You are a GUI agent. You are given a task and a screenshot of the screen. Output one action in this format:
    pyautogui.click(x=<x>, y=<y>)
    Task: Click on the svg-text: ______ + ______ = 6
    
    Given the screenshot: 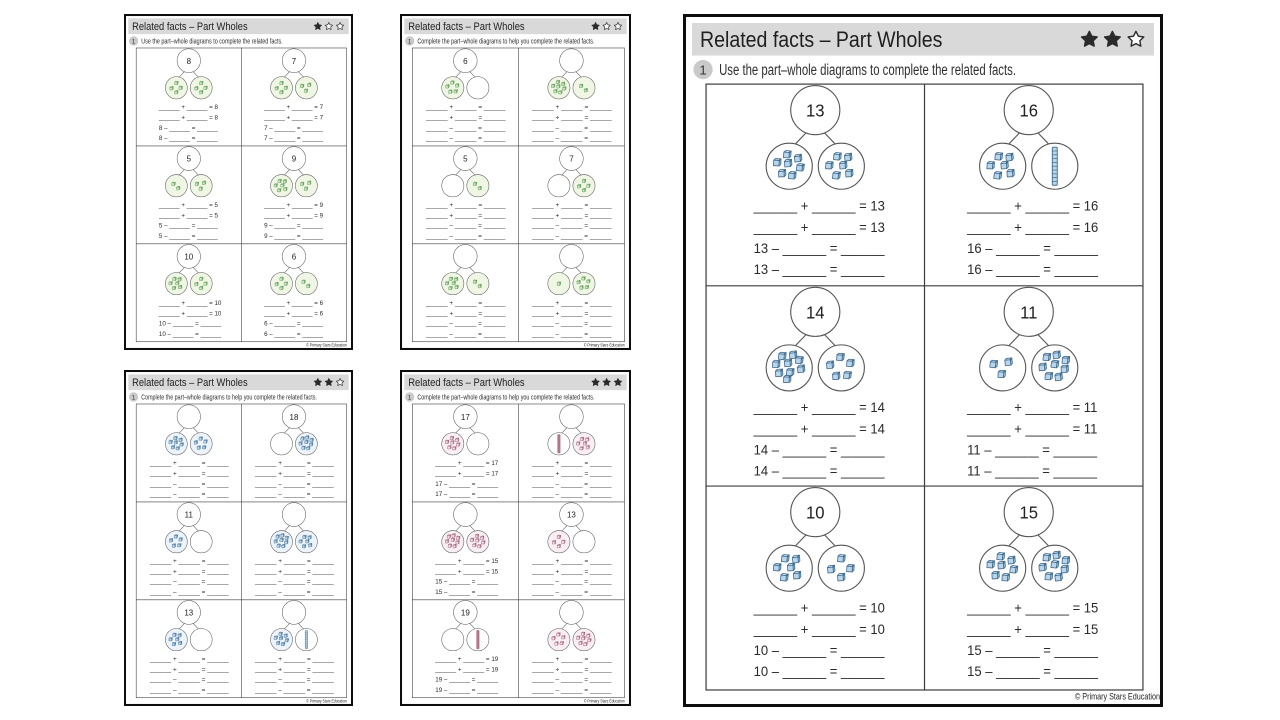 What is the action you would take?
    pyautogui.click(x=293, y=303)
    